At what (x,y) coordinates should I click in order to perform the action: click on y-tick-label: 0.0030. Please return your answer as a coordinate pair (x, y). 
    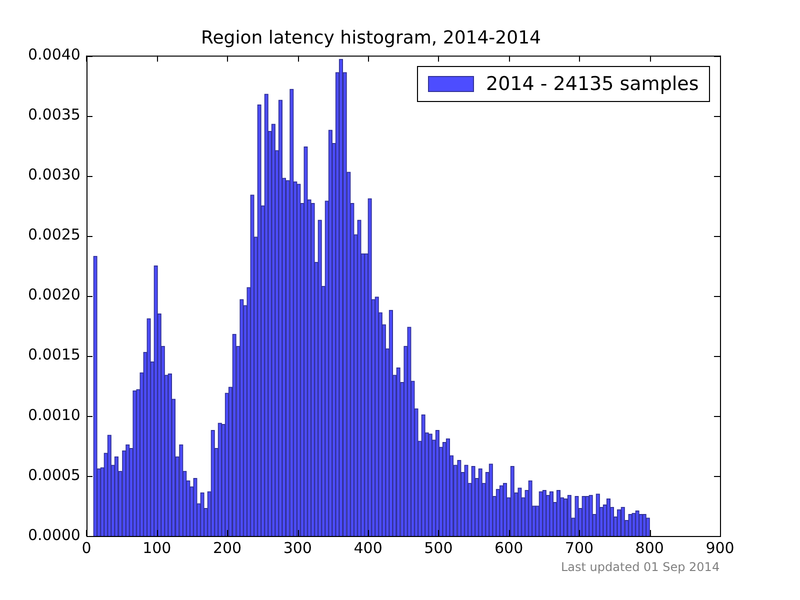
    Looking at the image, I should click on (54, 175).